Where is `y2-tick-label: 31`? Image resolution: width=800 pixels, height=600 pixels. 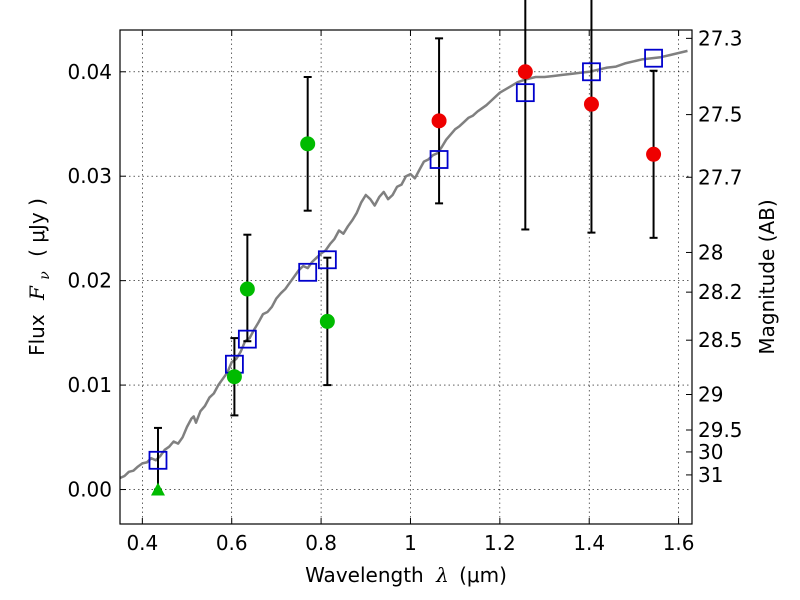
y2-tick-label: 31 is located at coordinates (710, 475).